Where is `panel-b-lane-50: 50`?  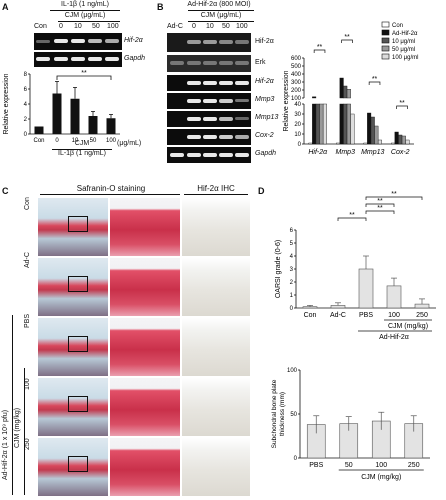
panel-b-lane-50: 50 is located at coordinates (226, 26).